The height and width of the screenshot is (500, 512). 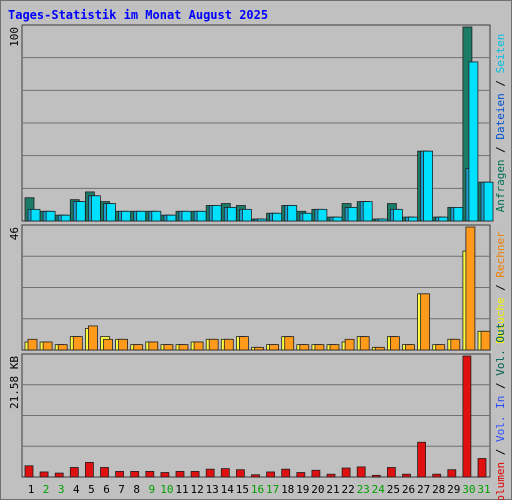 I want to click on day-label-27: 27, so click(x=423, y=489).